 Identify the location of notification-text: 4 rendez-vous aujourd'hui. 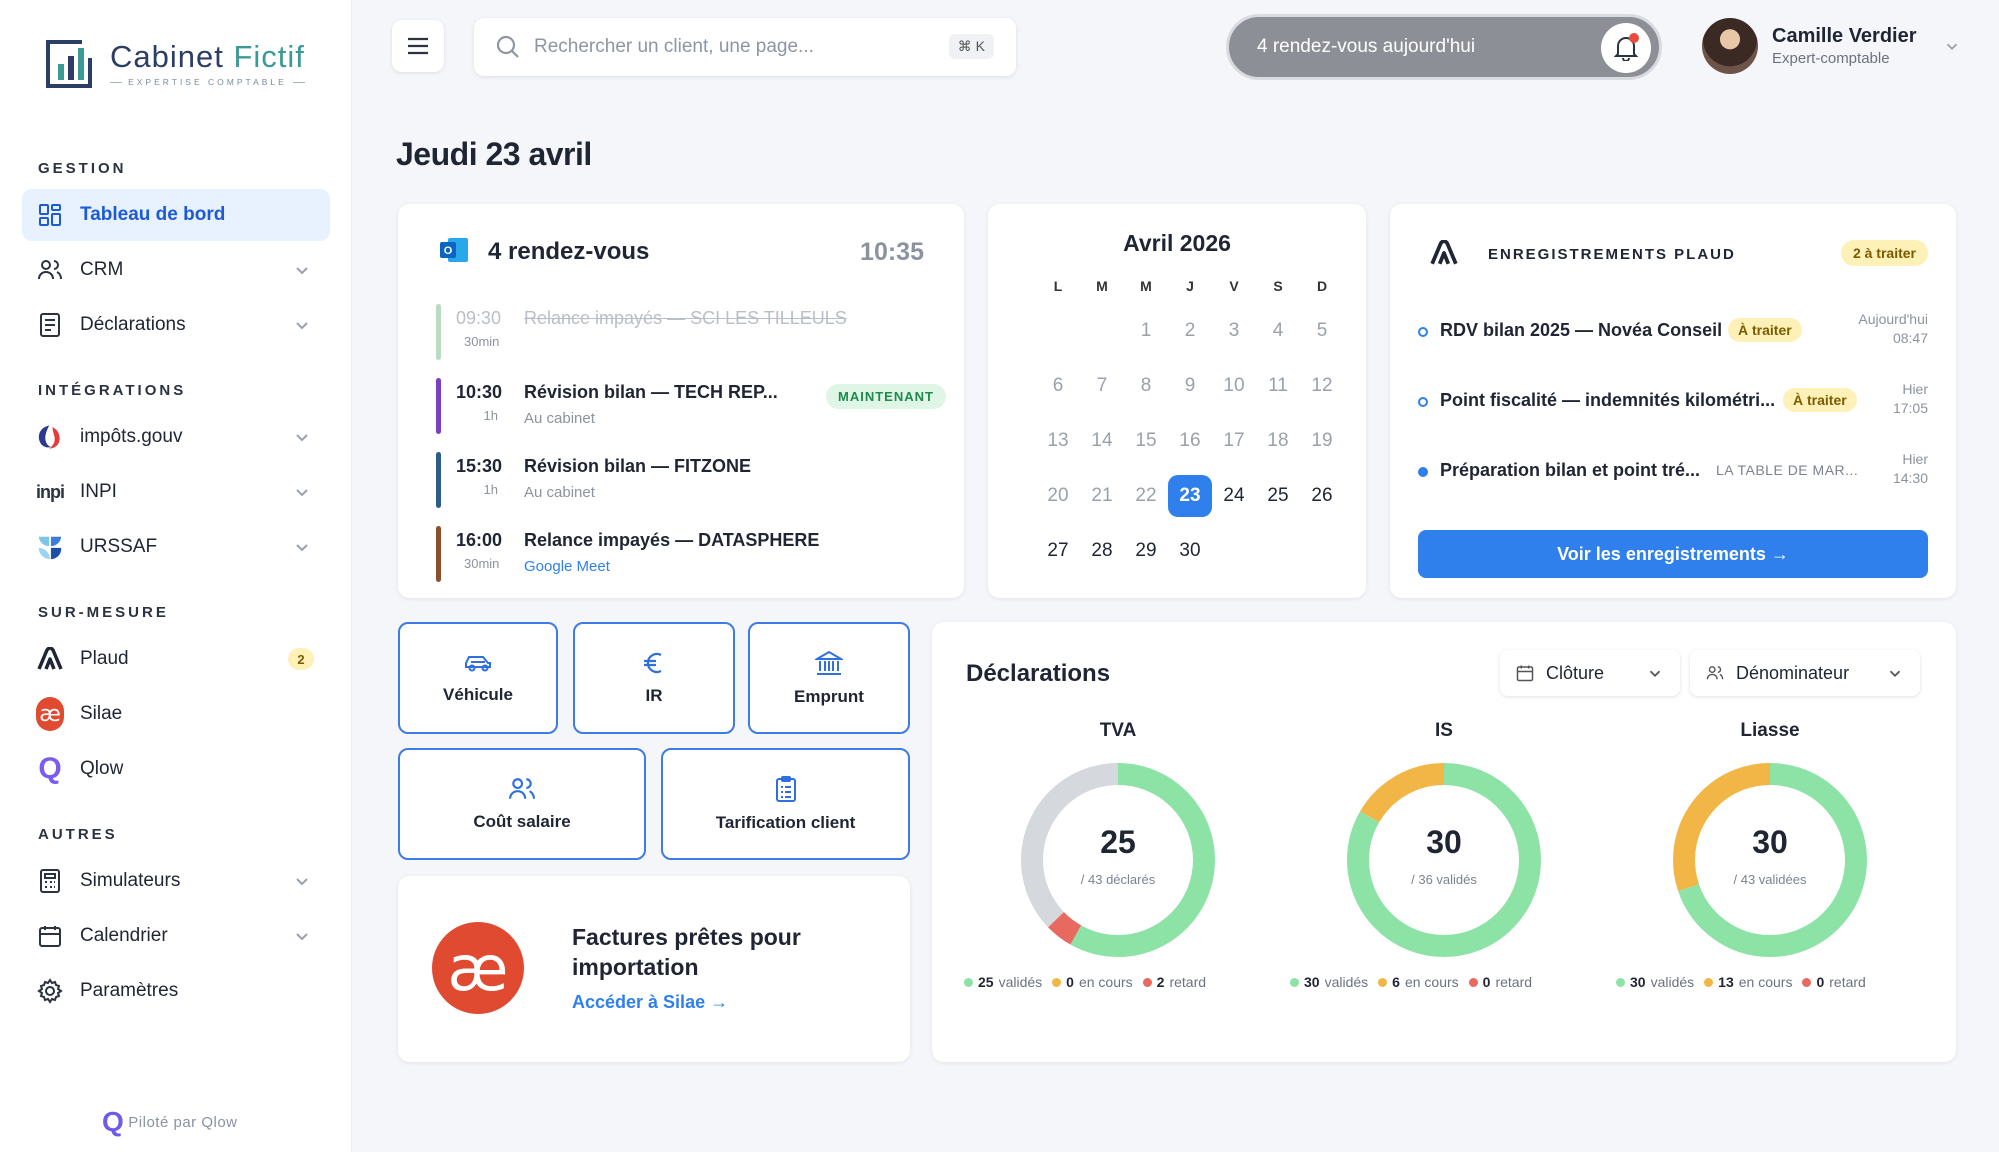
(1366, 46).